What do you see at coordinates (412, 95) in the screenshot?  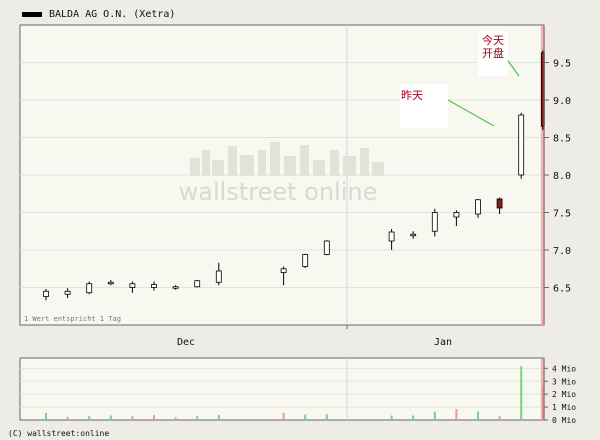 I see `yesterday-annotation: 昨天` at bounding box center [412, 95].